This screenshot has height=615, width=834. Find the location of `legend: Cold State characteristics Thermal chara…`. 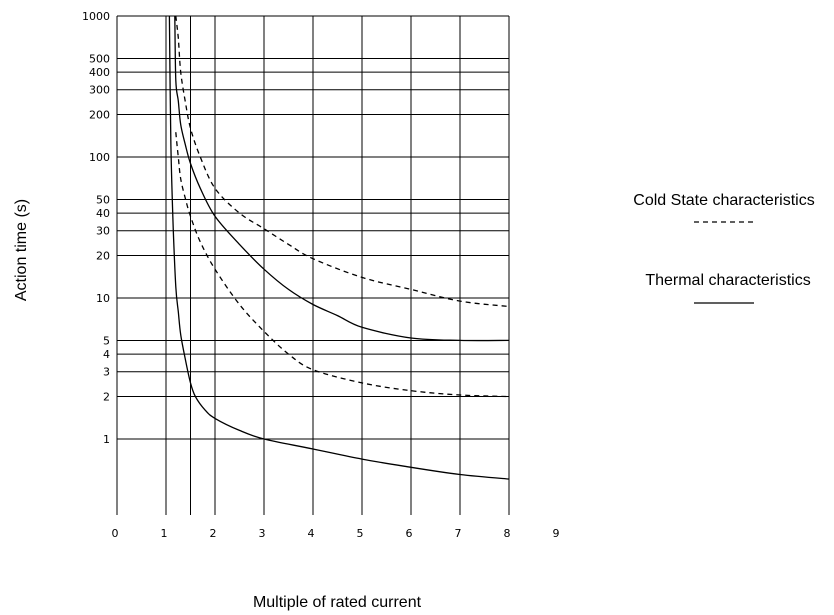

legend: Cold State characteristics Thermal chara… is located at coordinates (724, 248).